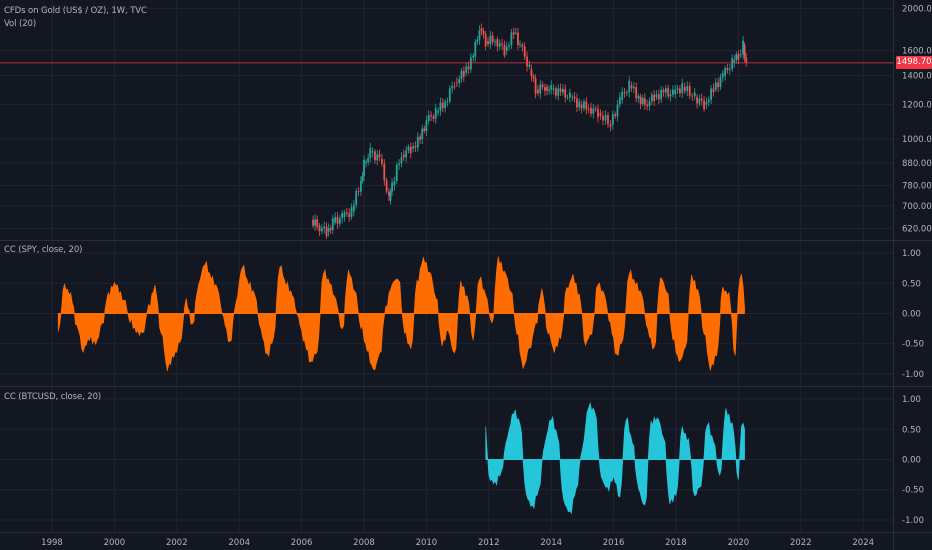  I want to click on price-axis-label: 620.00, so click(917, 230).